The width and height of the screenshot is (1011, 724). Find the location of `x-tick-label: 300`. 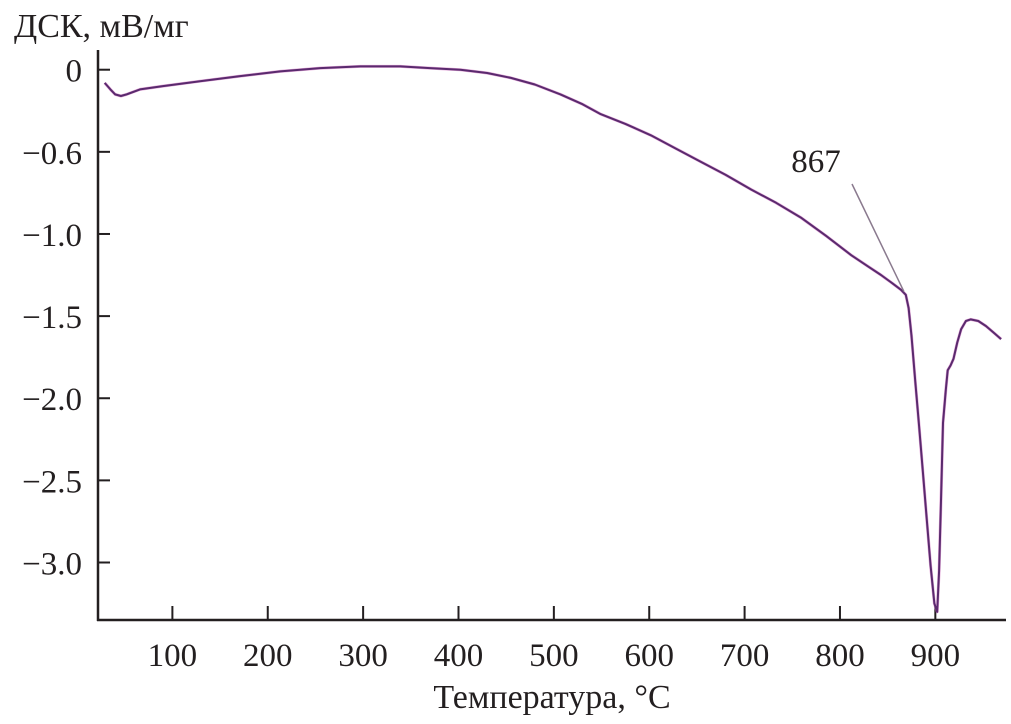

x-tick-label: 300 is located at coordinates (363, 656).